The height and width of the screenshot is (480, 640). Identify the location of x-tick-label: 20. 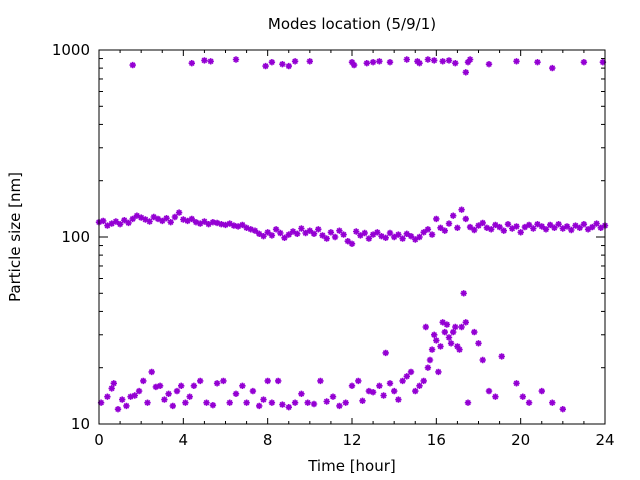
(520, 440).